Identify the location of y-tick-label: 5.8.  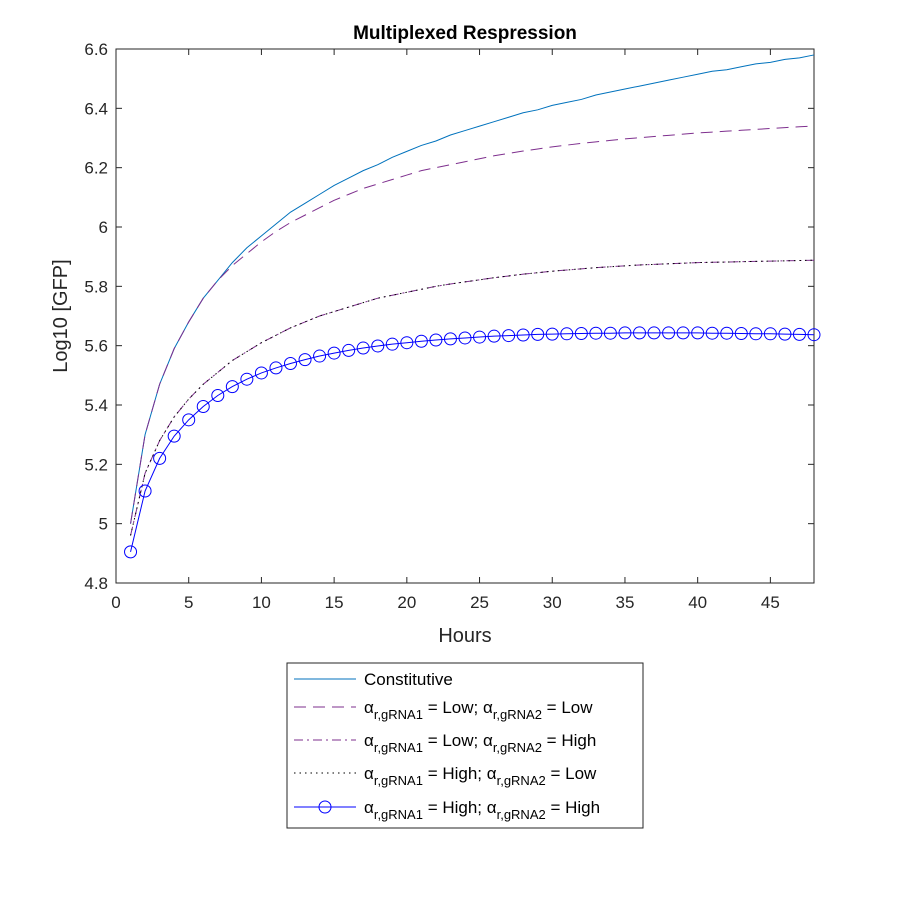
(96, 286).